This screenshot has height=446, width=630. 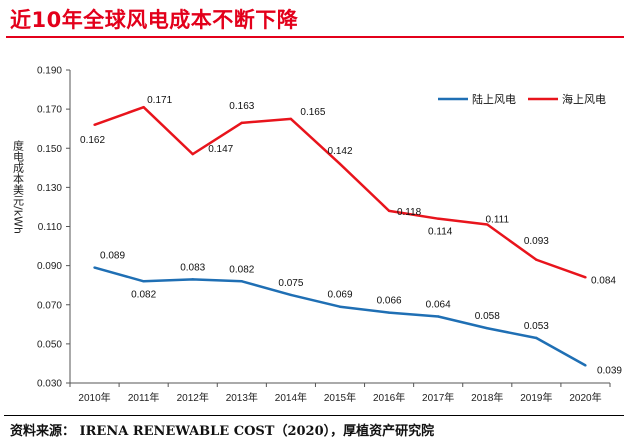 I want to click on offshore-data-label: 0.142, so click(x=339, y=151).